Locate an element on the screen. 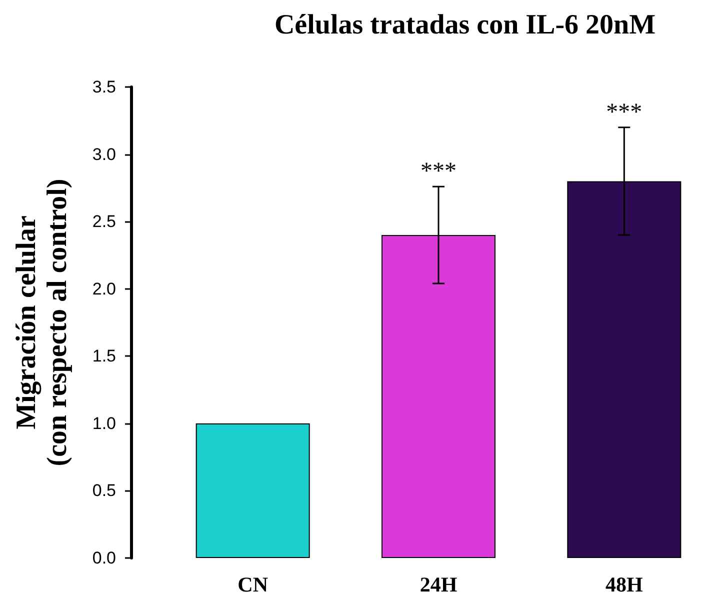 The image size is (717, 598). y-tick-label: 2.0 is located at coordinates (104, 288).